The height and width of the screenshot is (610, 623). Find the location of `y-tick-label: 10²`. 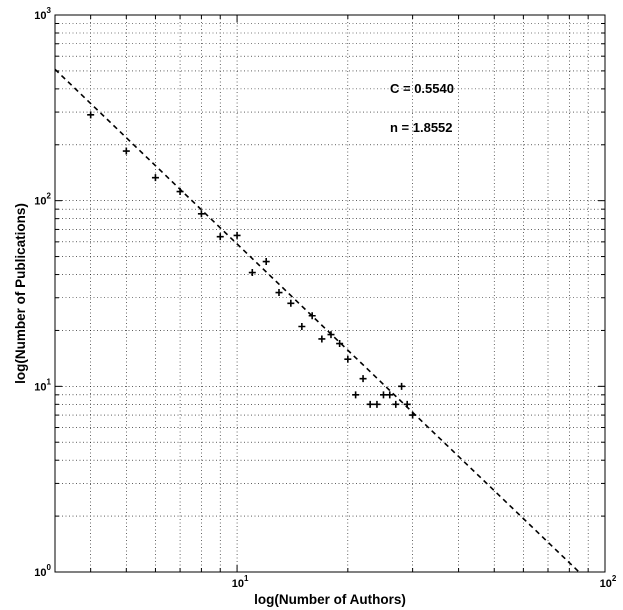

y-tick-label: 10² is located at coordinates (42, 200).